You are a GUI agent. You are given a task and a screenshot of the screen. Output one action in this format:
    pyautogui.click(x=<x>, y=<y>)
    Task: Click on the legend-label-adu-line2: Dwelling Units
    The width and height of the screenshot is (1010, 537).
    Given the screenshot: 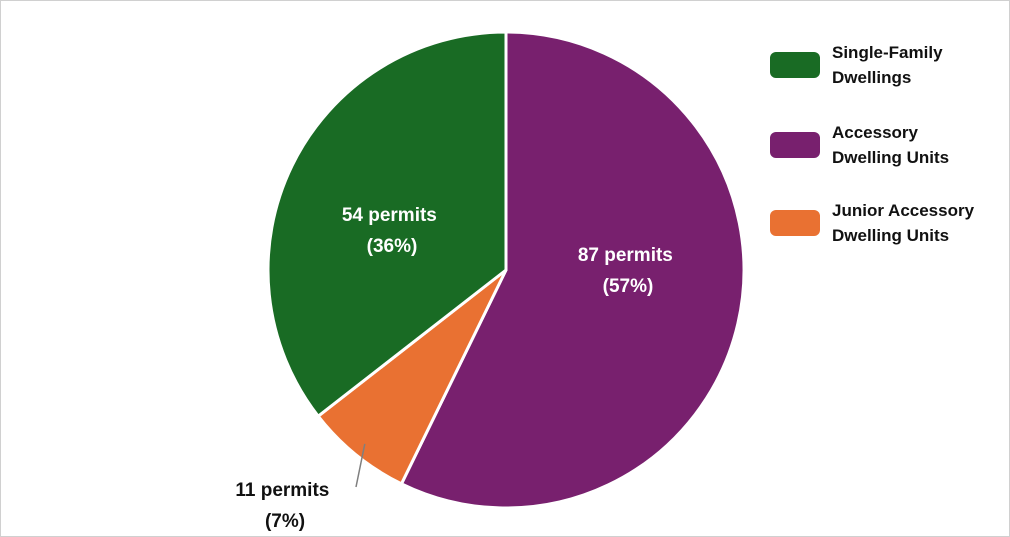 What is the action you would take?
    pyautogui.click(x=891, y=157)
    